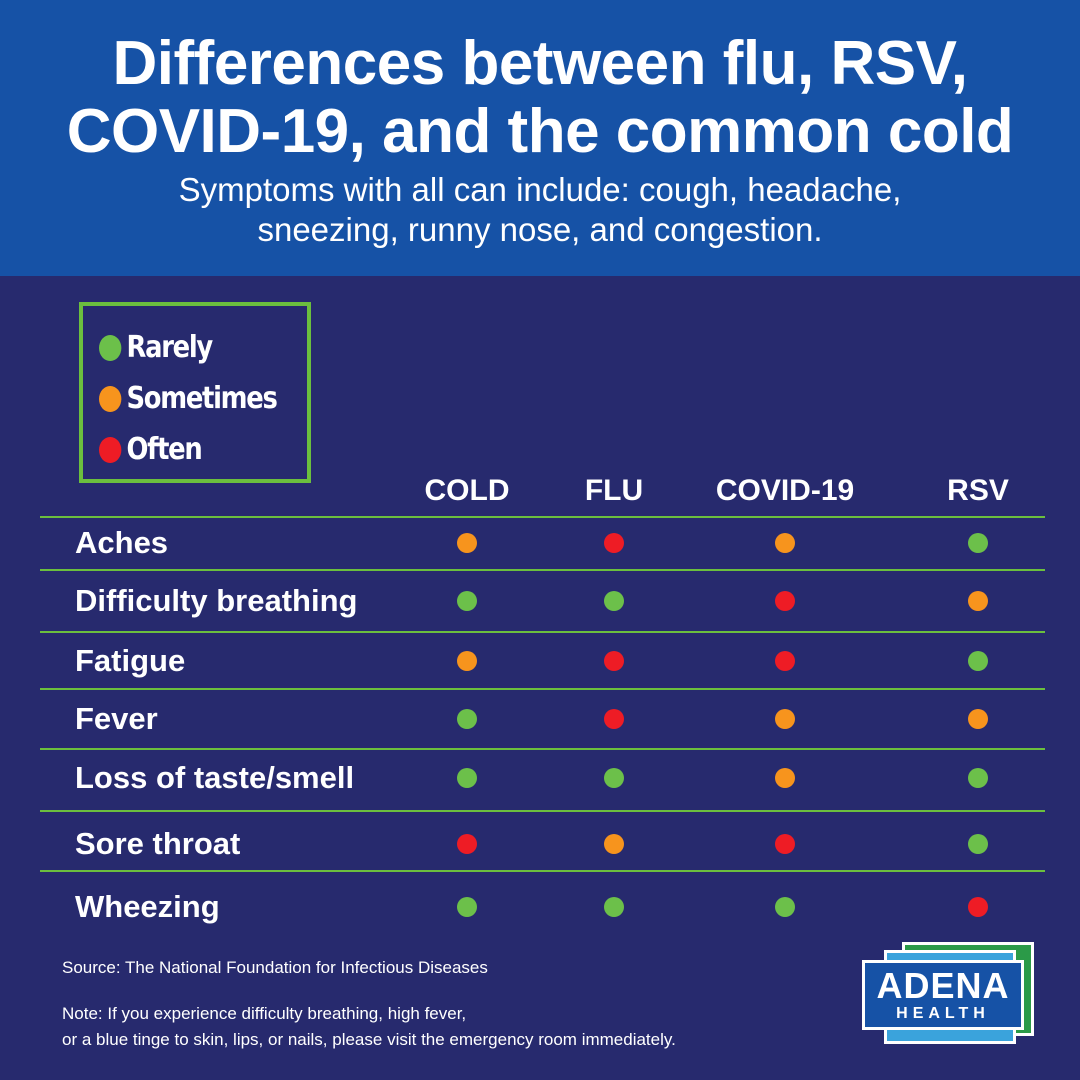  I want to click on column-header-cold: COLD, so click(467, 490).